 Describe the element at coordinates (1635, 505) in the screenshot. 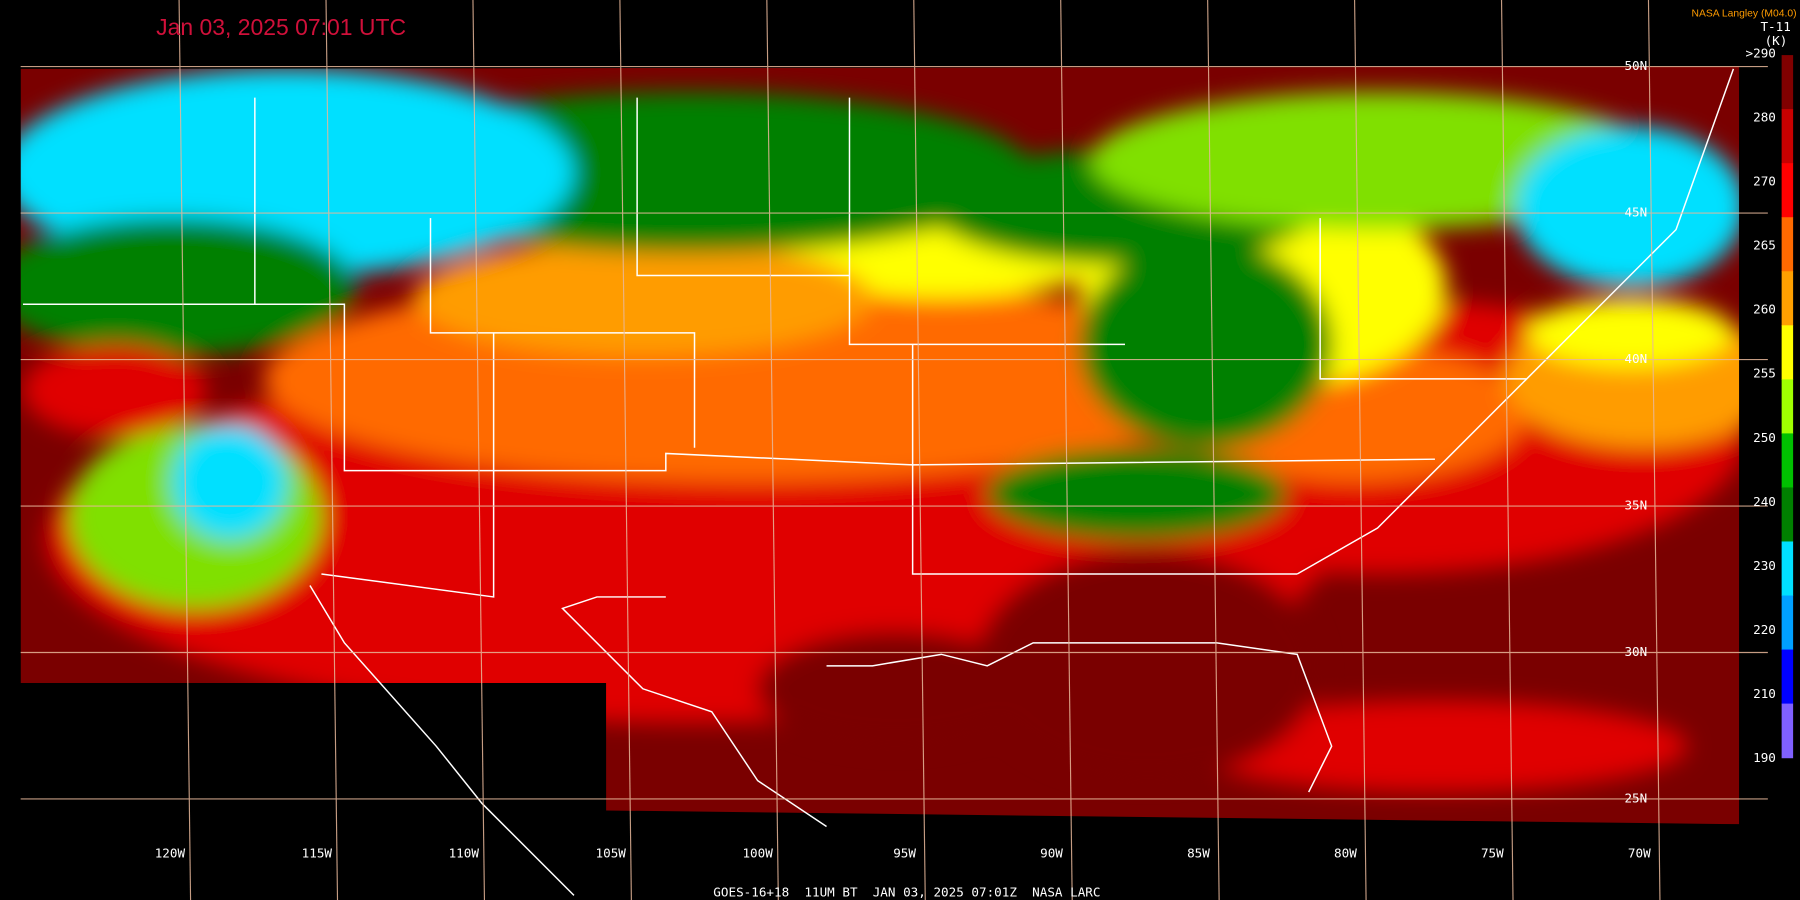

I see `latitude-label: 35N` at that location.